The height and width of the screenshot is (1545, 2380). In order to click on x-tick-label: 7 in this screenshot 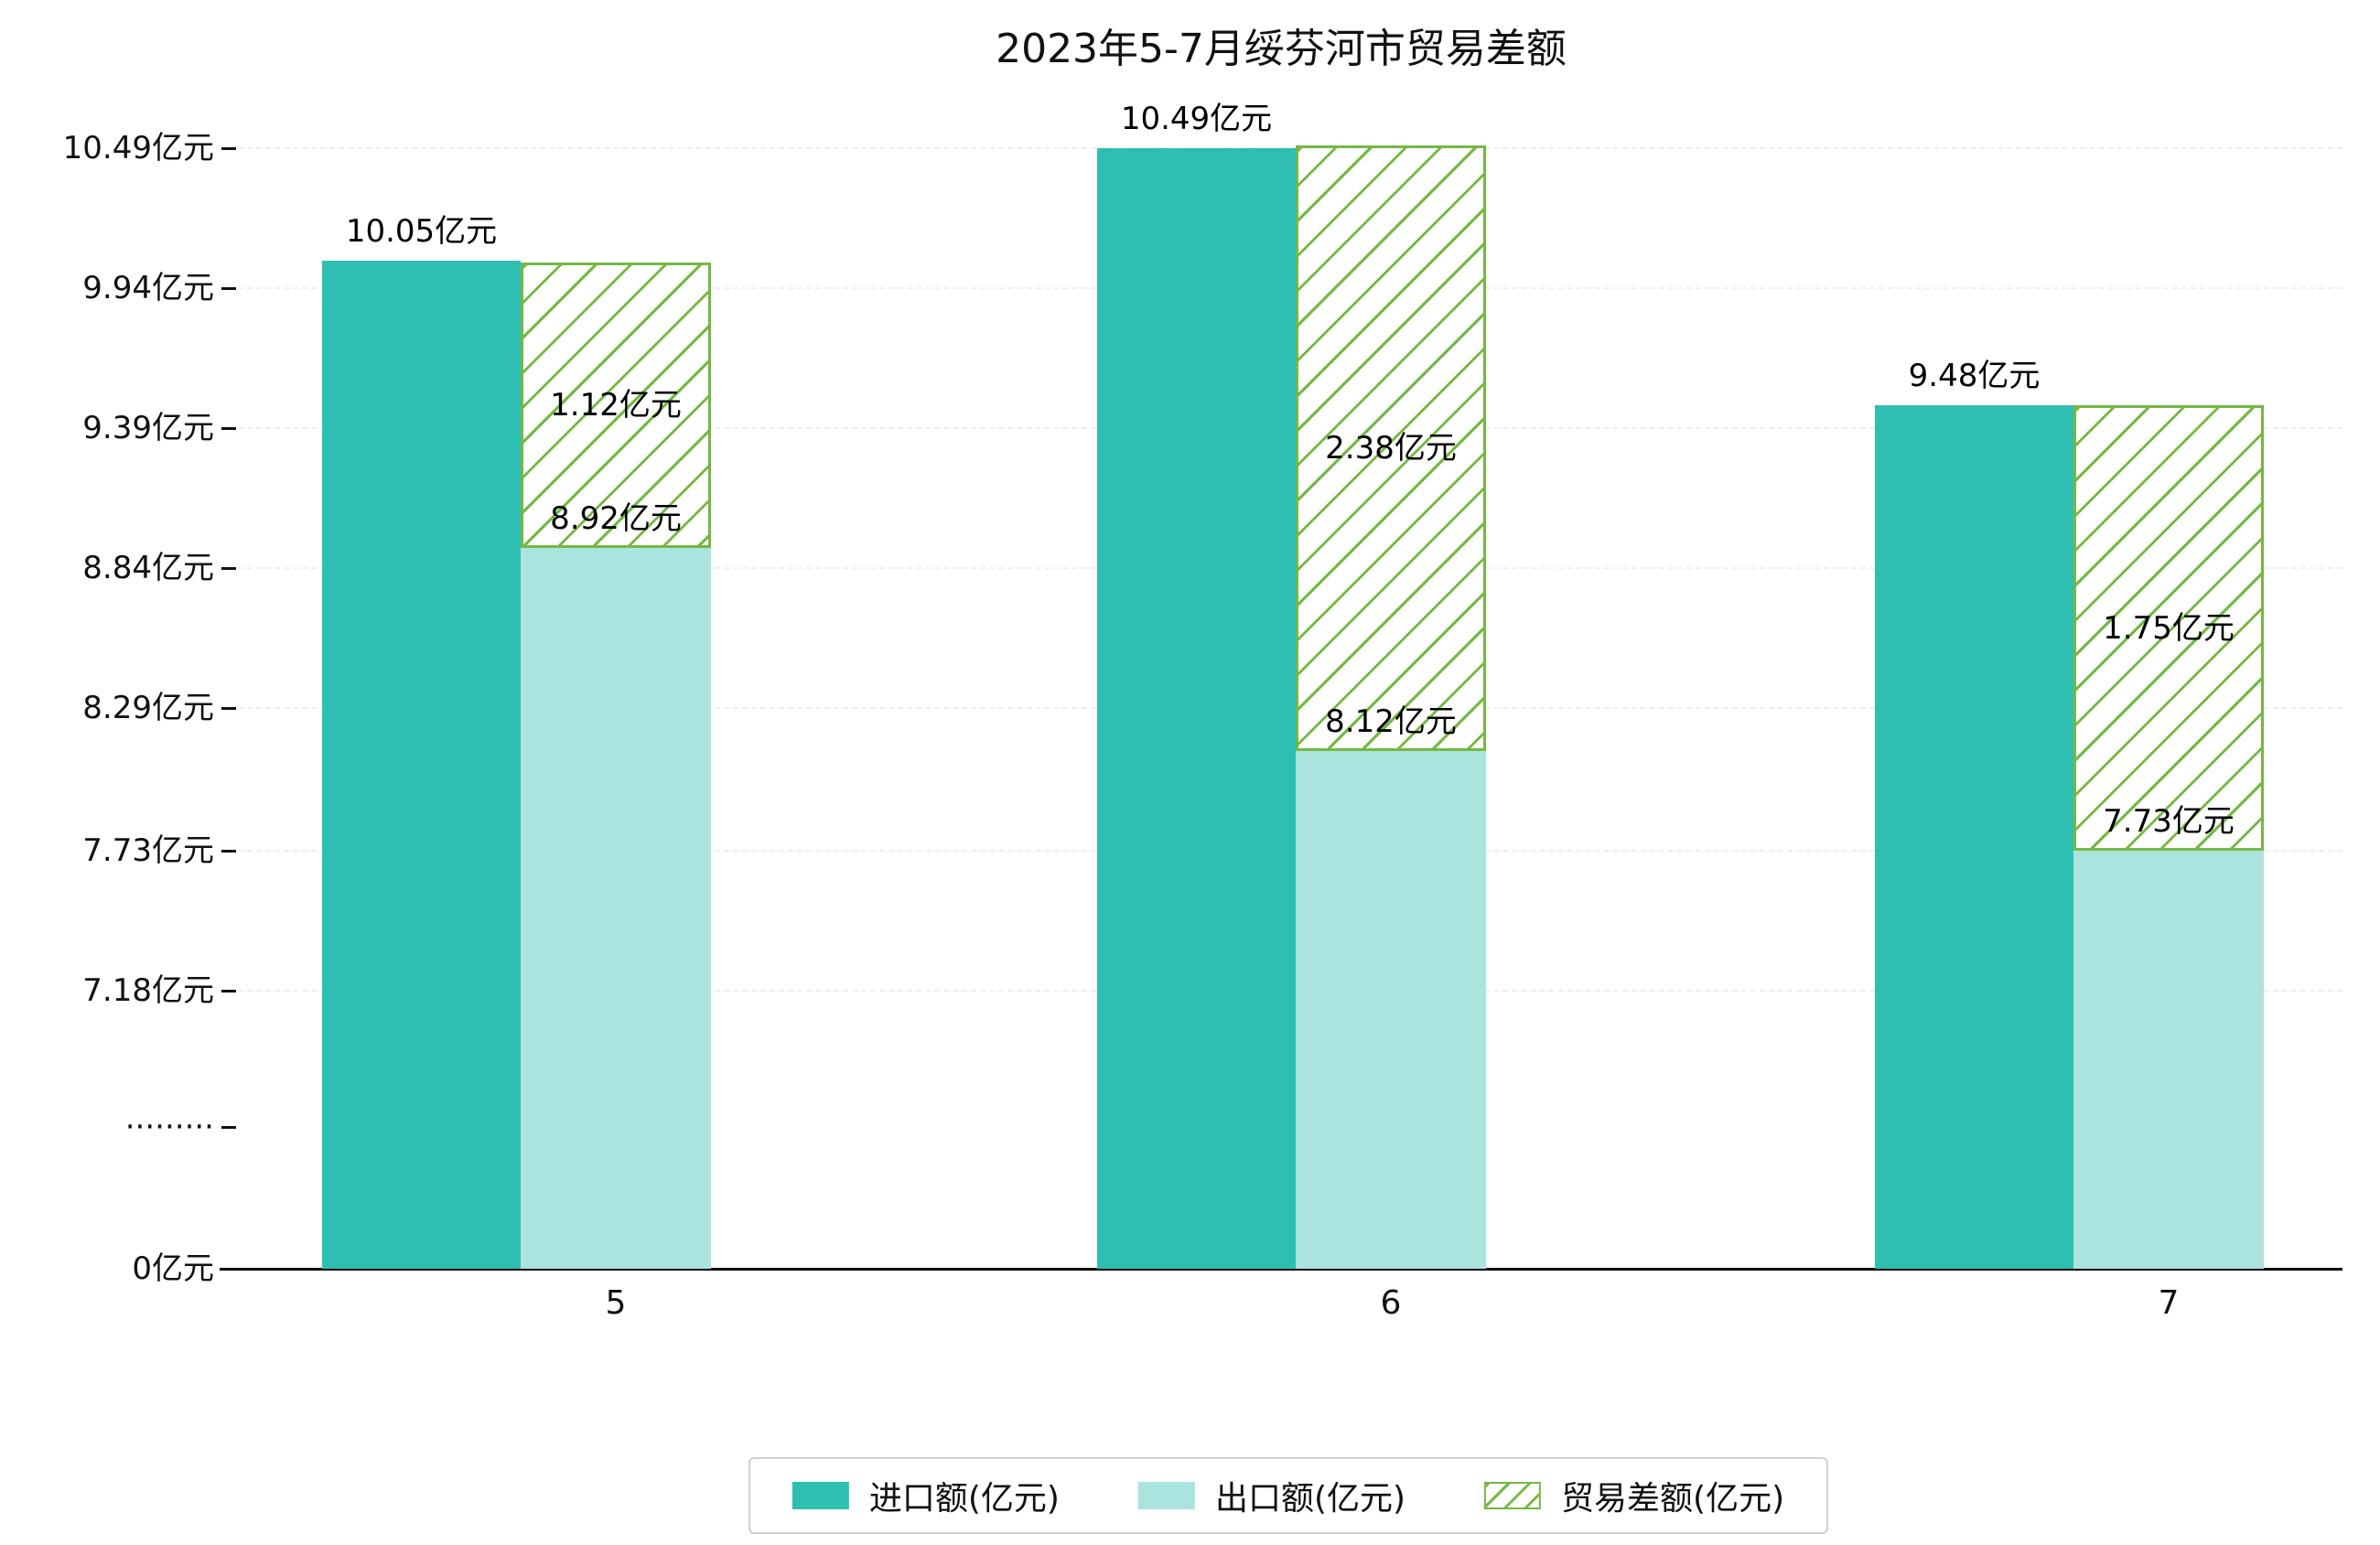, I will do `click(2169, 1303)`.